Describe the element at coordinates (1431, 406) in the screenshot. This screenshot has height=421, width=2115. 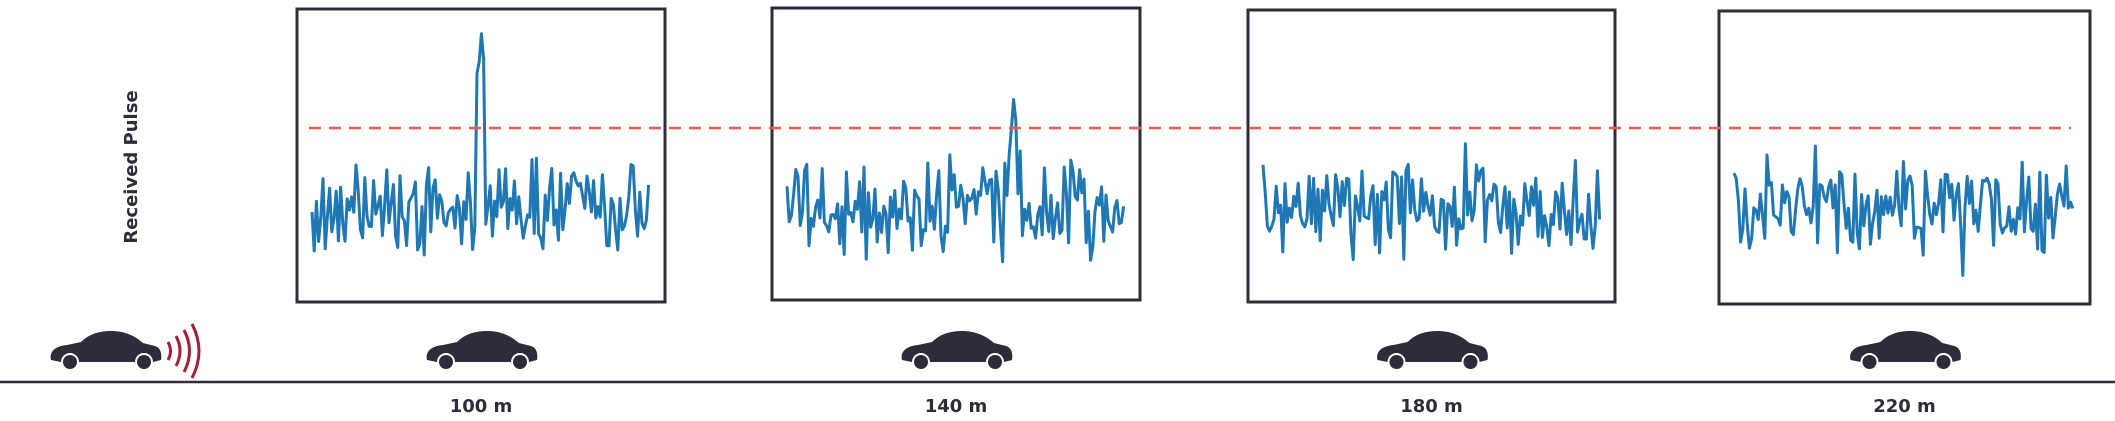
I see `distance-label: 180 m` at that location.